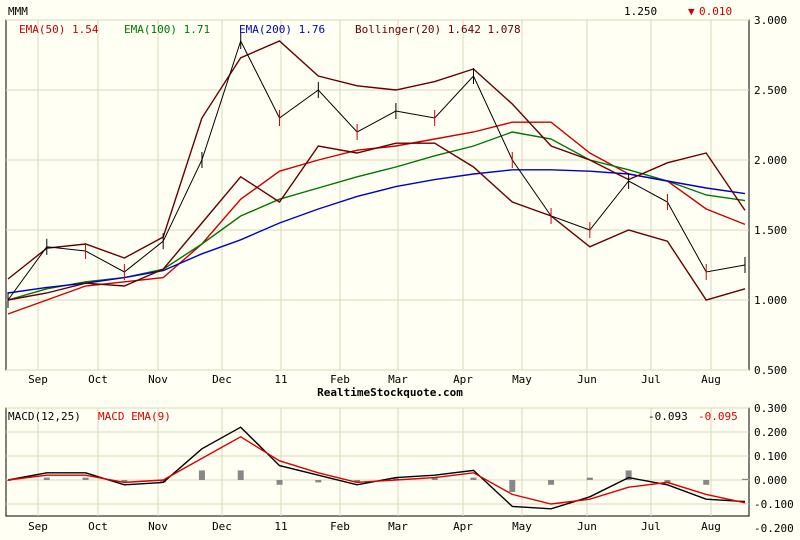 This screenshot has height=540, width=800. What do you see at coordinates (770, 408) in the screenshot?
I see `macd-y-tick-label: 0.300` at bounding box center [770, 408].